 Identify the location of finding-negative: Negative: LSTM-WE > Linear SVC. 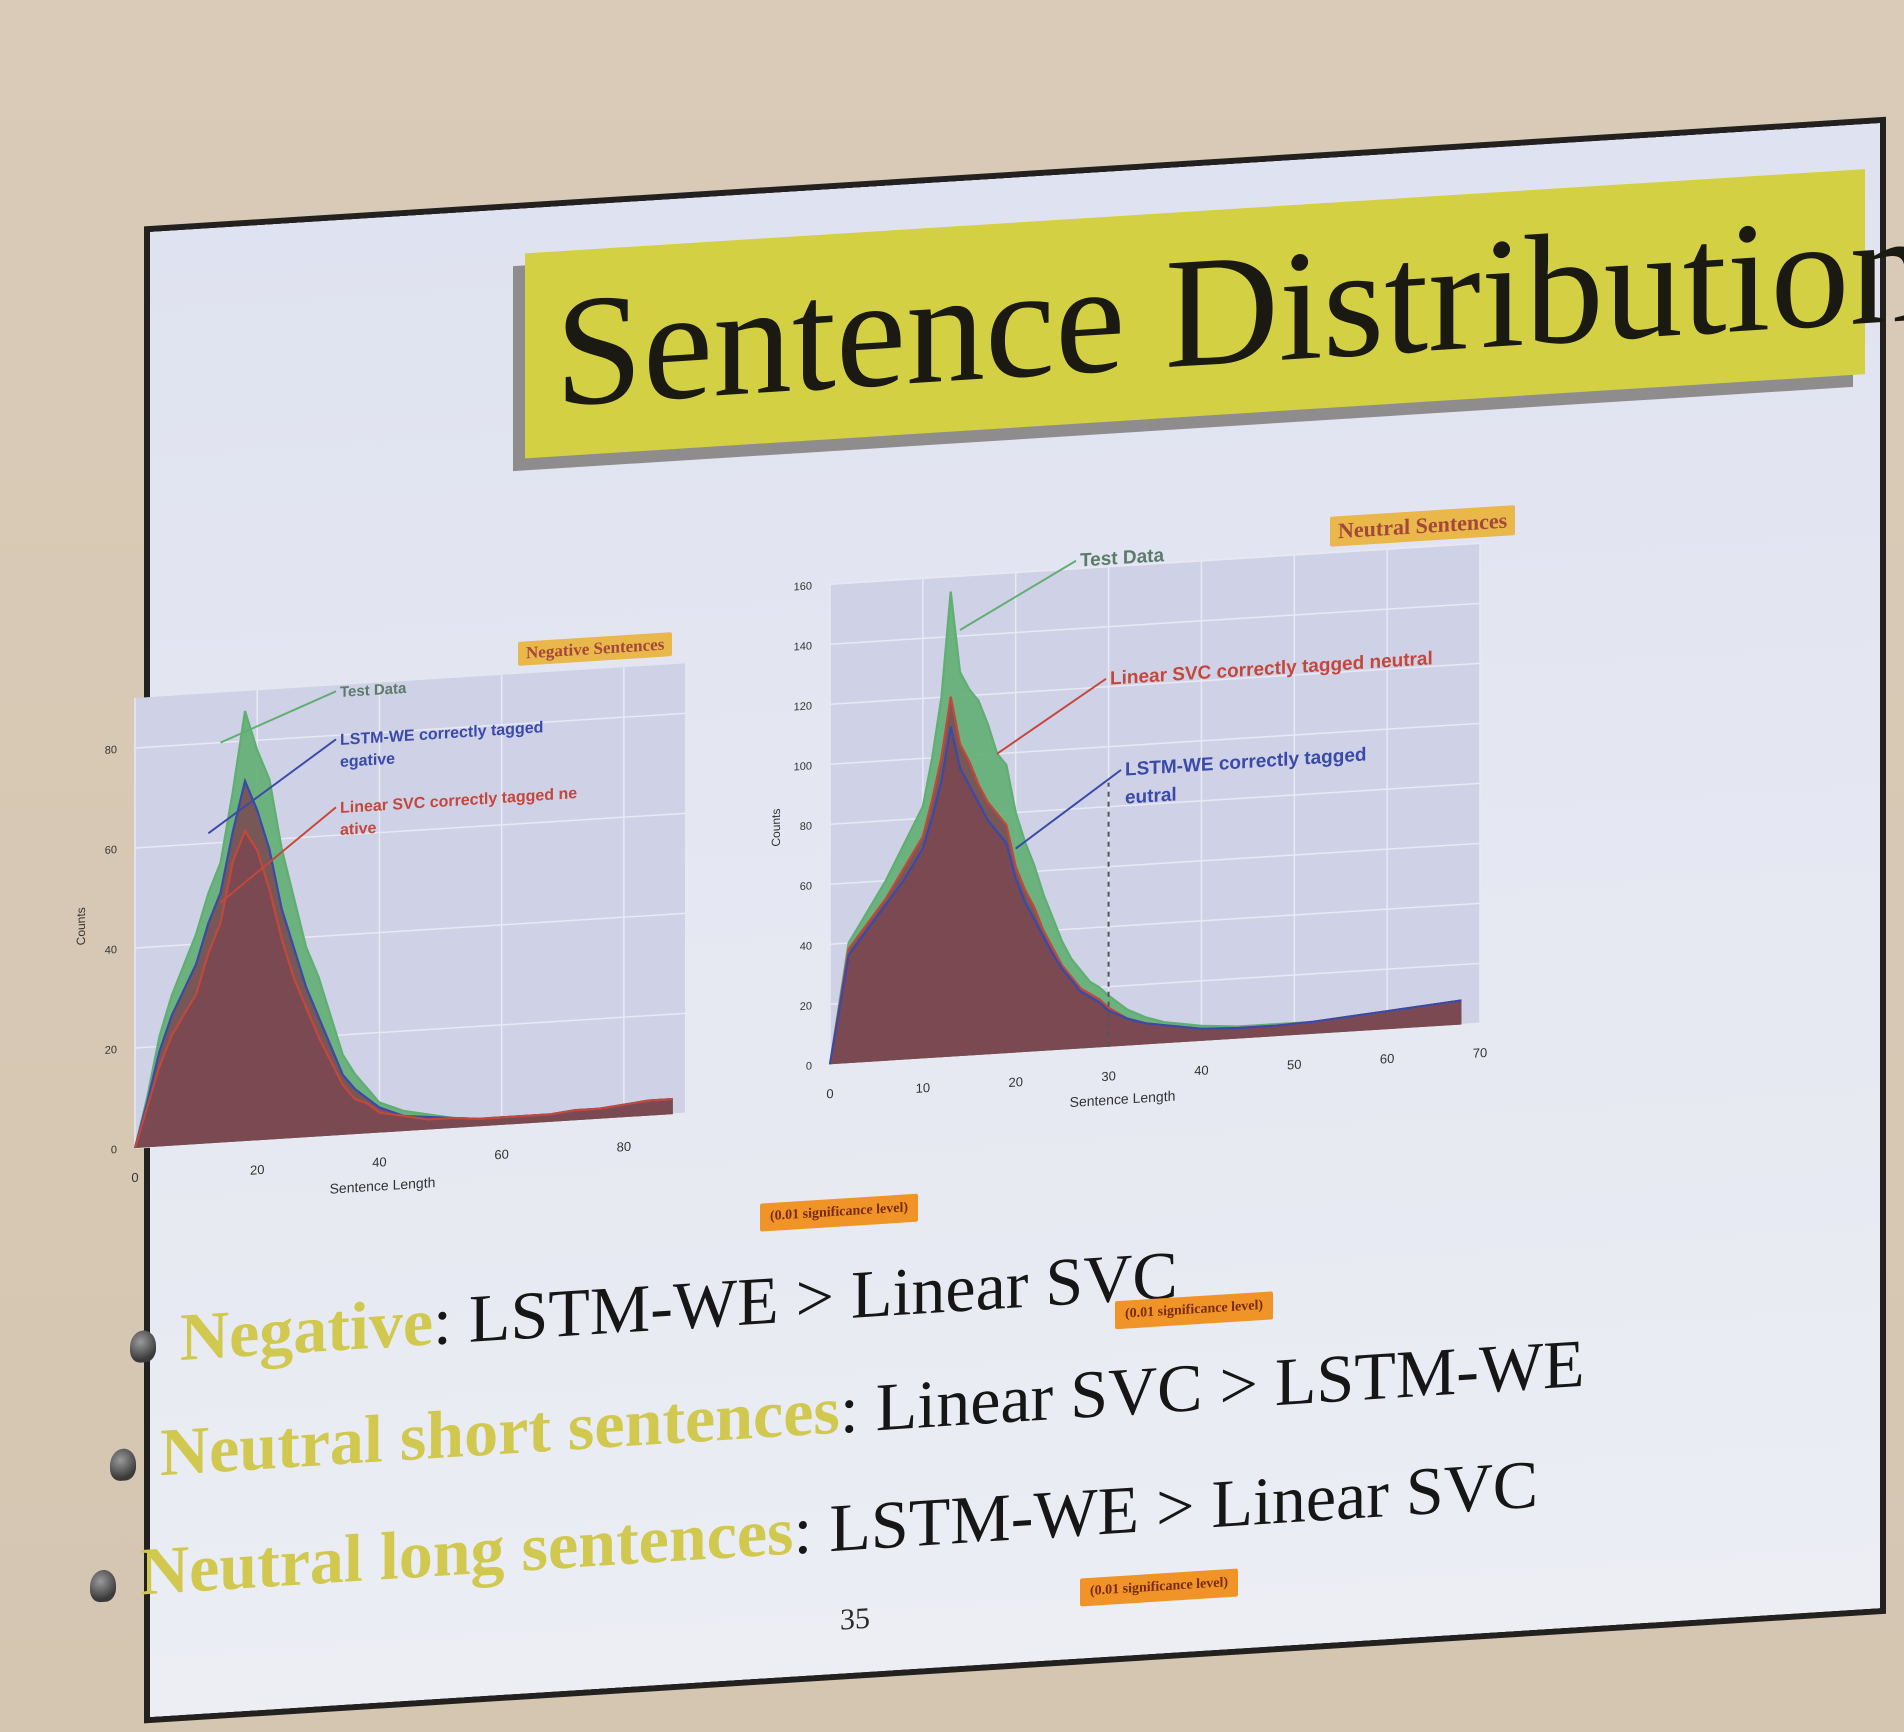
(679, 1306).